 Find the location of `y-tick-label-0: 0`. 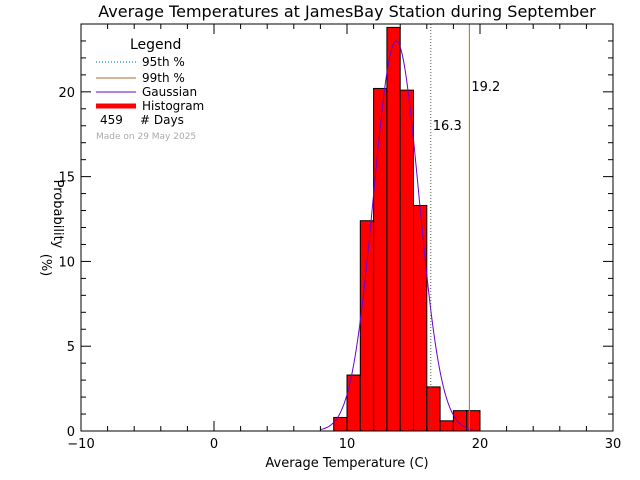

y-tick-label-0: 0 is located at coordinates (71, 432).